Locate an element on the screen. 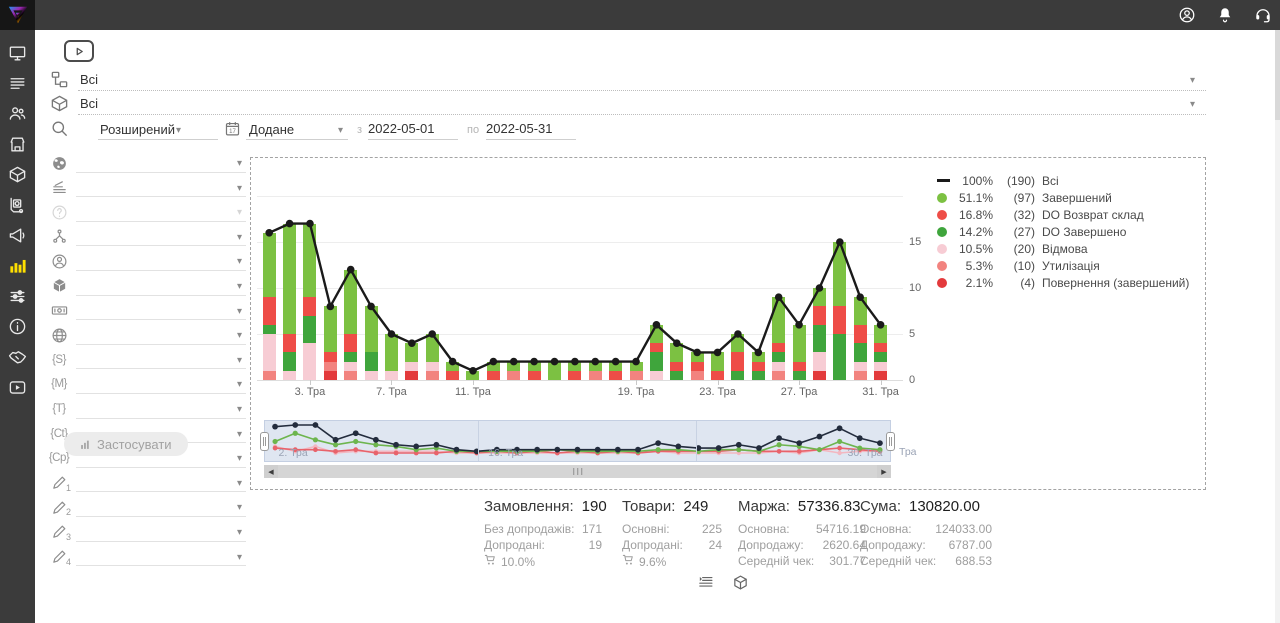  legend-item: 16.8% (32) DO Возврат склад is located at coordinates (1069, 214).